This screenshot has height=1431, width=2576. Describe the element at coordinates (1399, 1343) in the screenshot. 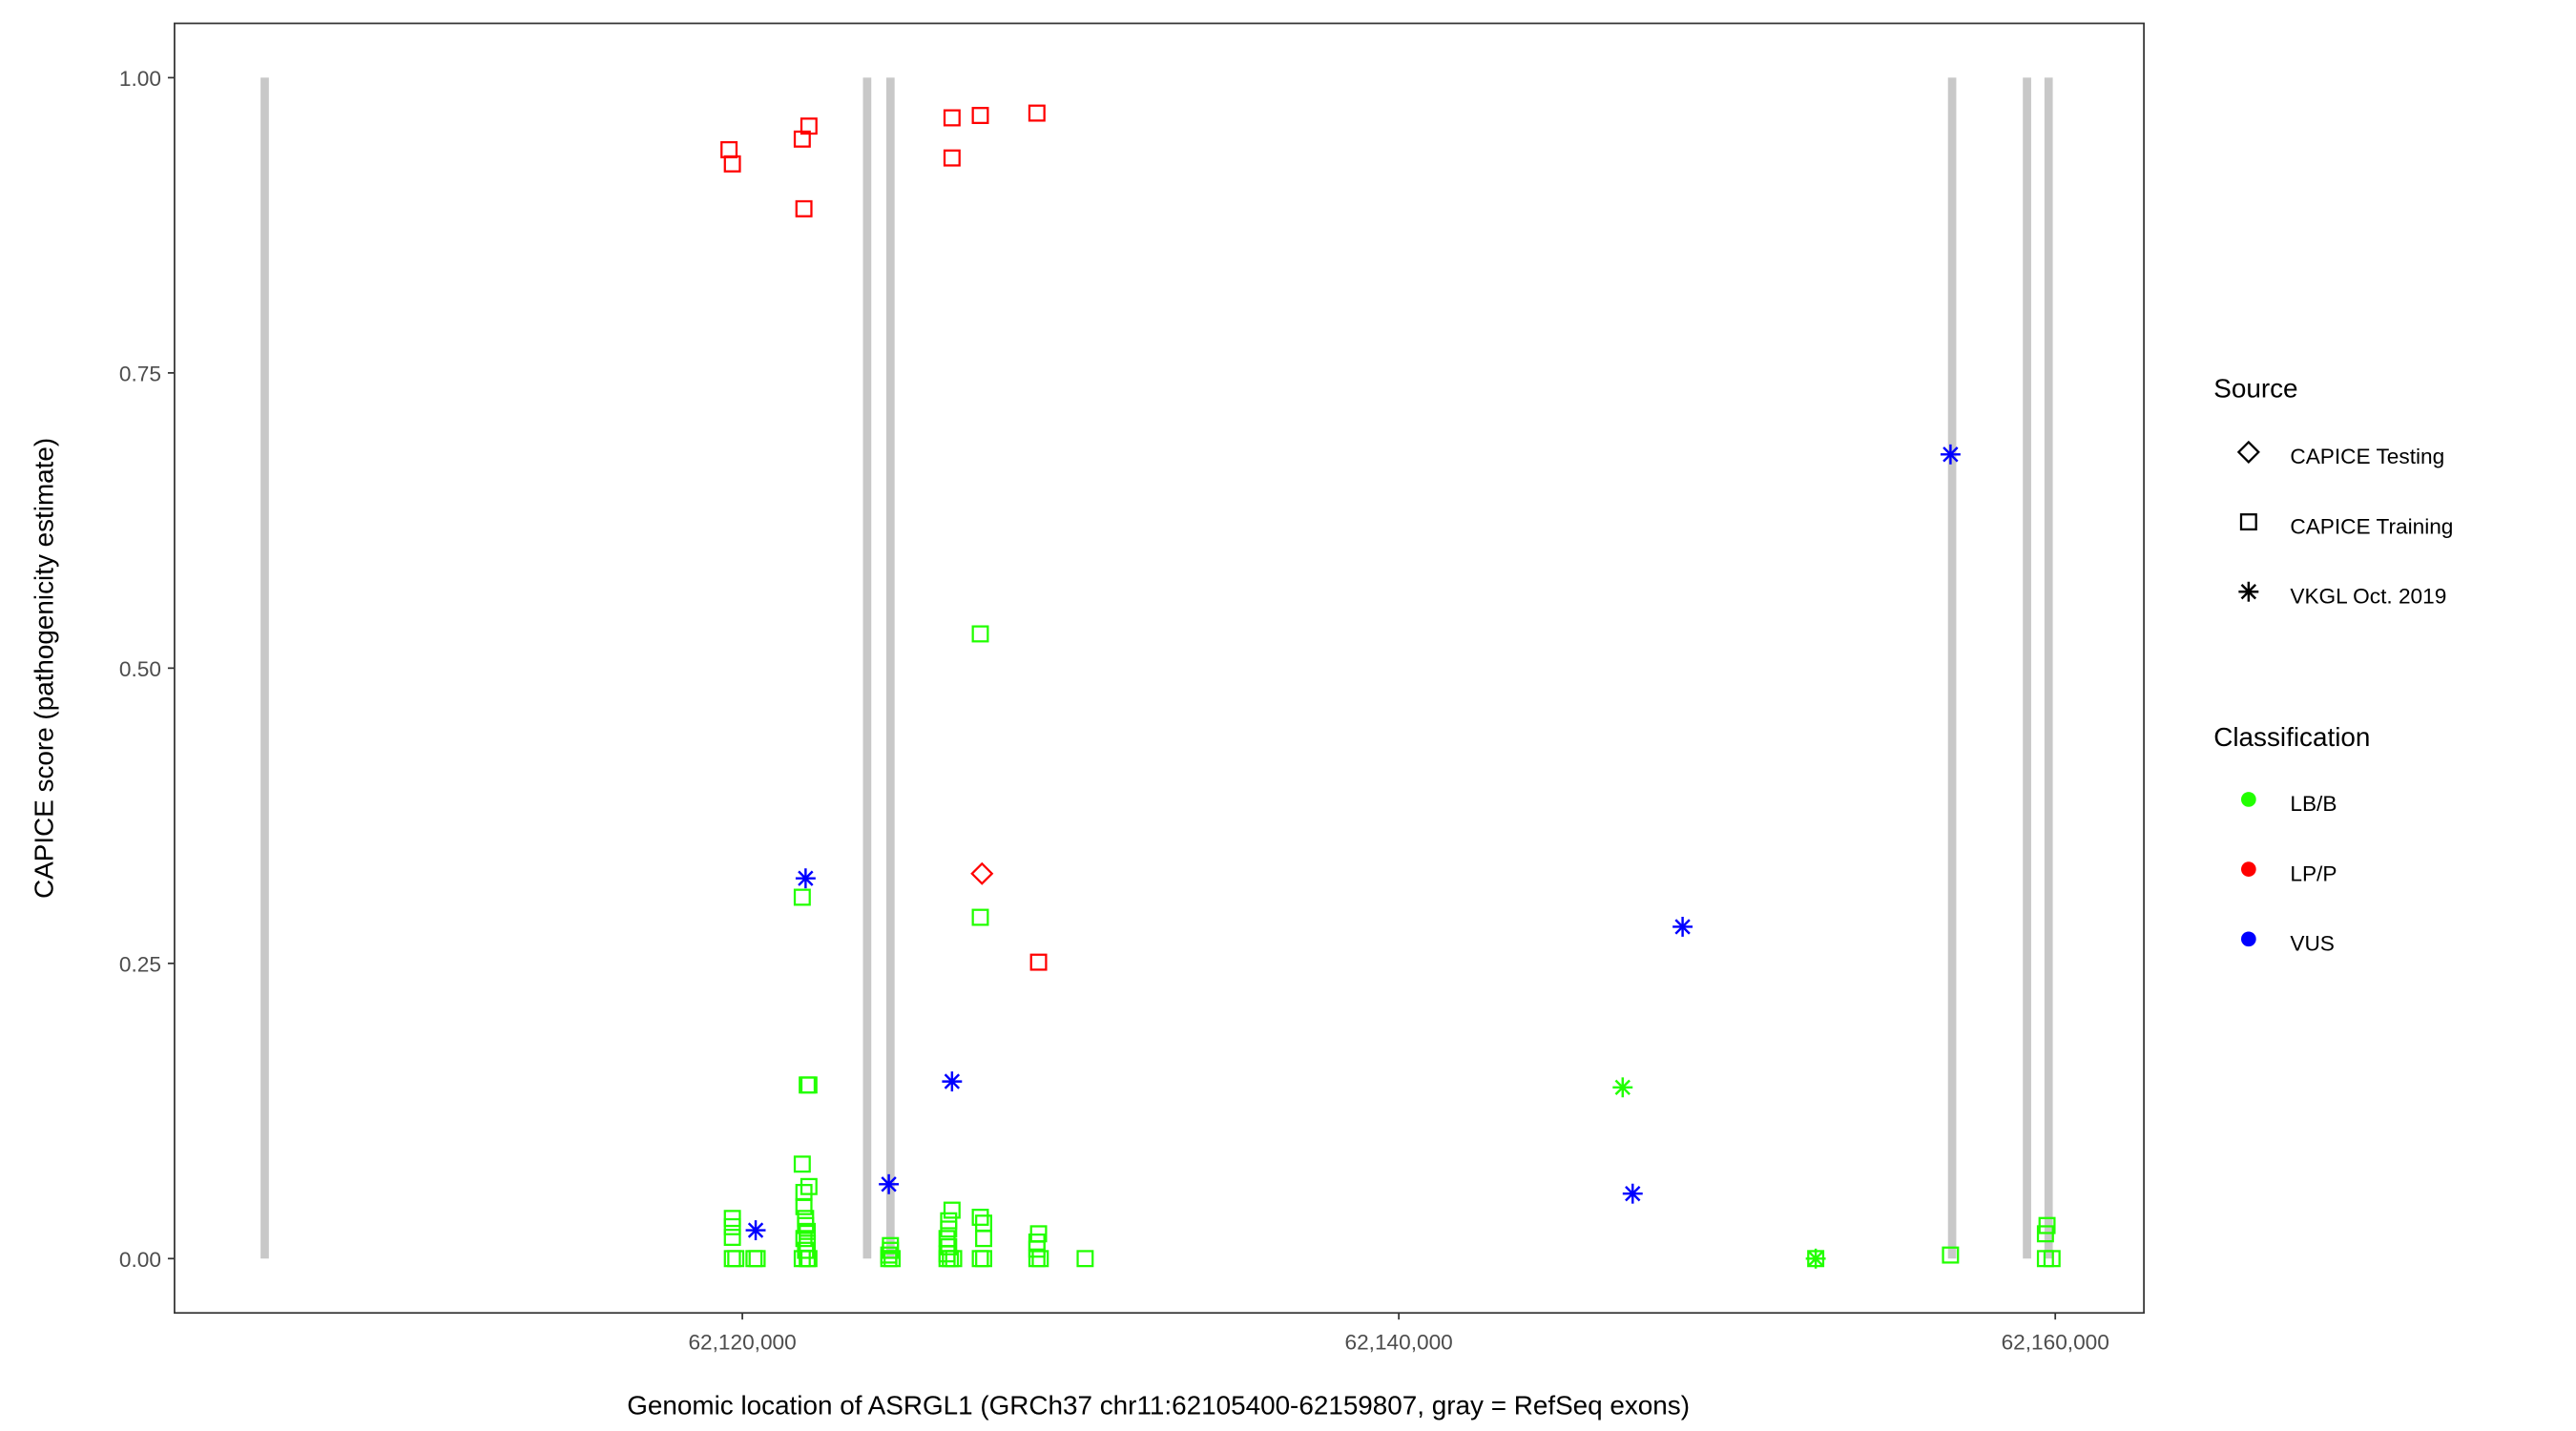

I see `x-tick-label: 62,140,000` at that location.